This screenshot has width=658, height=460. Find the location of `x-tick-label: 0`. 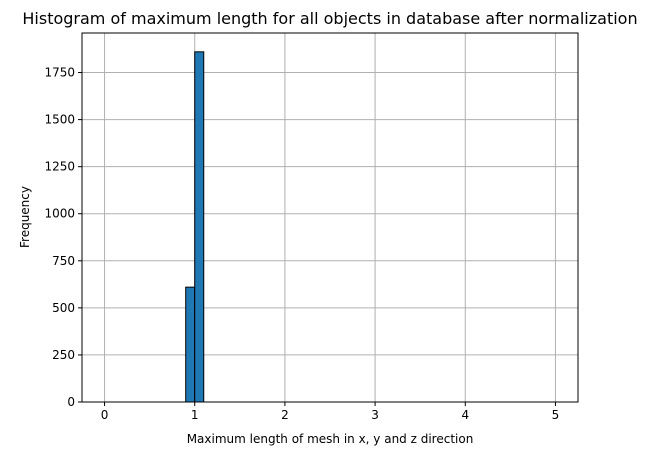

x-tick-label: 0 is located at coordinates (105, 415).